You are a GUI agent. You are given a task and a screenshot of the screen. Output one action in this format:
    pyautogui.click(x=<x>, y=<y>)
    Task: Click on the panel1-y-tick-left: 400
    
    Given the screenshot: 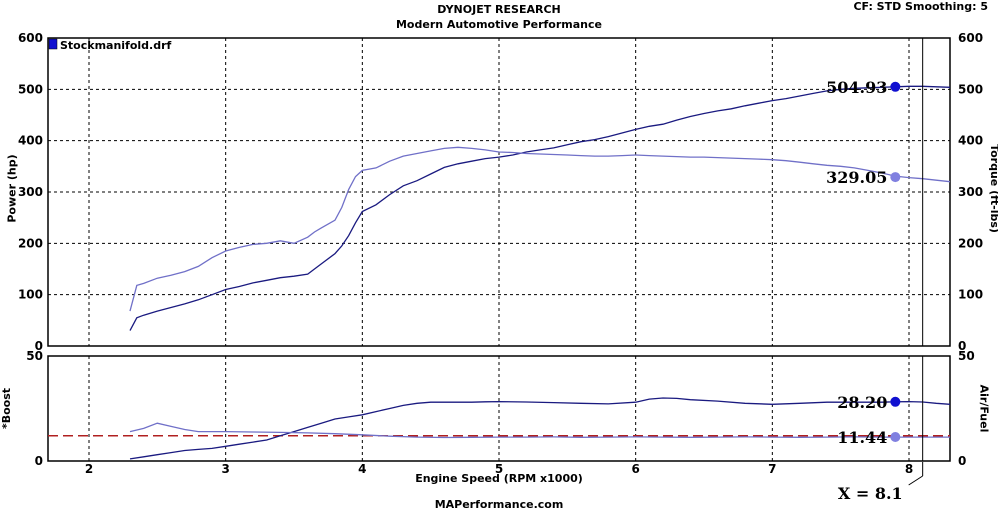 What is the action you would take?
    pyautogui.click(x=30, y=141)
    